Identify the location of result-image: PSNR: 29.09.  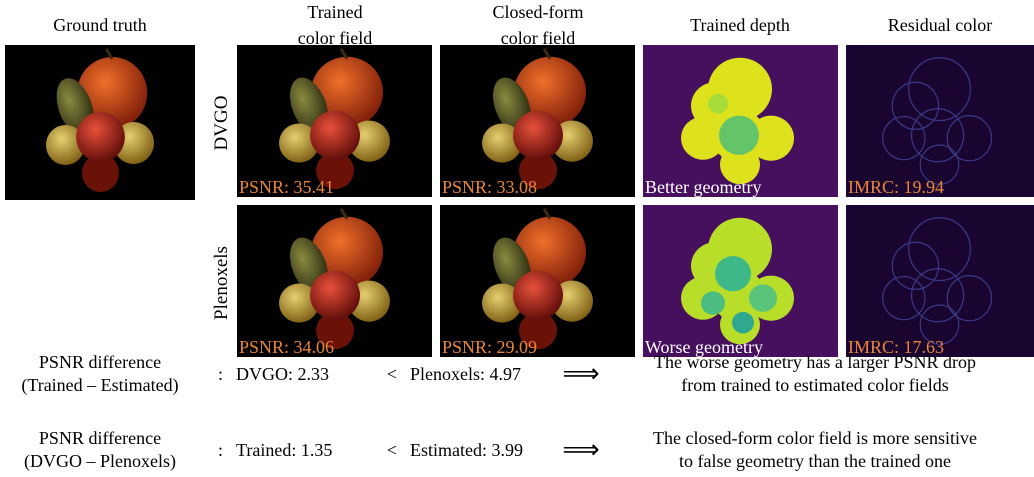
(537, 281).